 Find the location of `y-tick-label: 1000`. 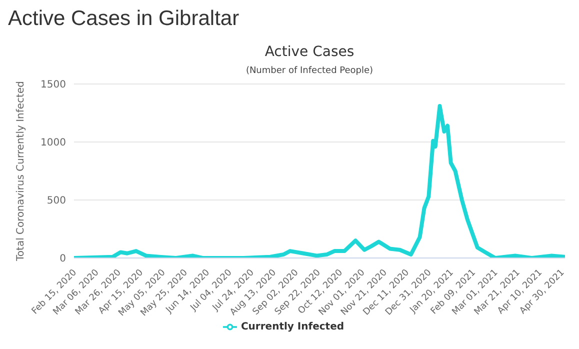

y-tick-label: 1000 is located at coordinates (53, 143).